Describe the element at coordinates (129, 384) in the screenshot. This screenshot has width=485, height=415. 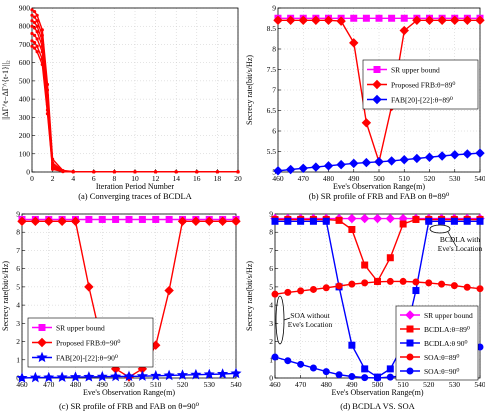
I see `x-tick-label: 500` at that location.